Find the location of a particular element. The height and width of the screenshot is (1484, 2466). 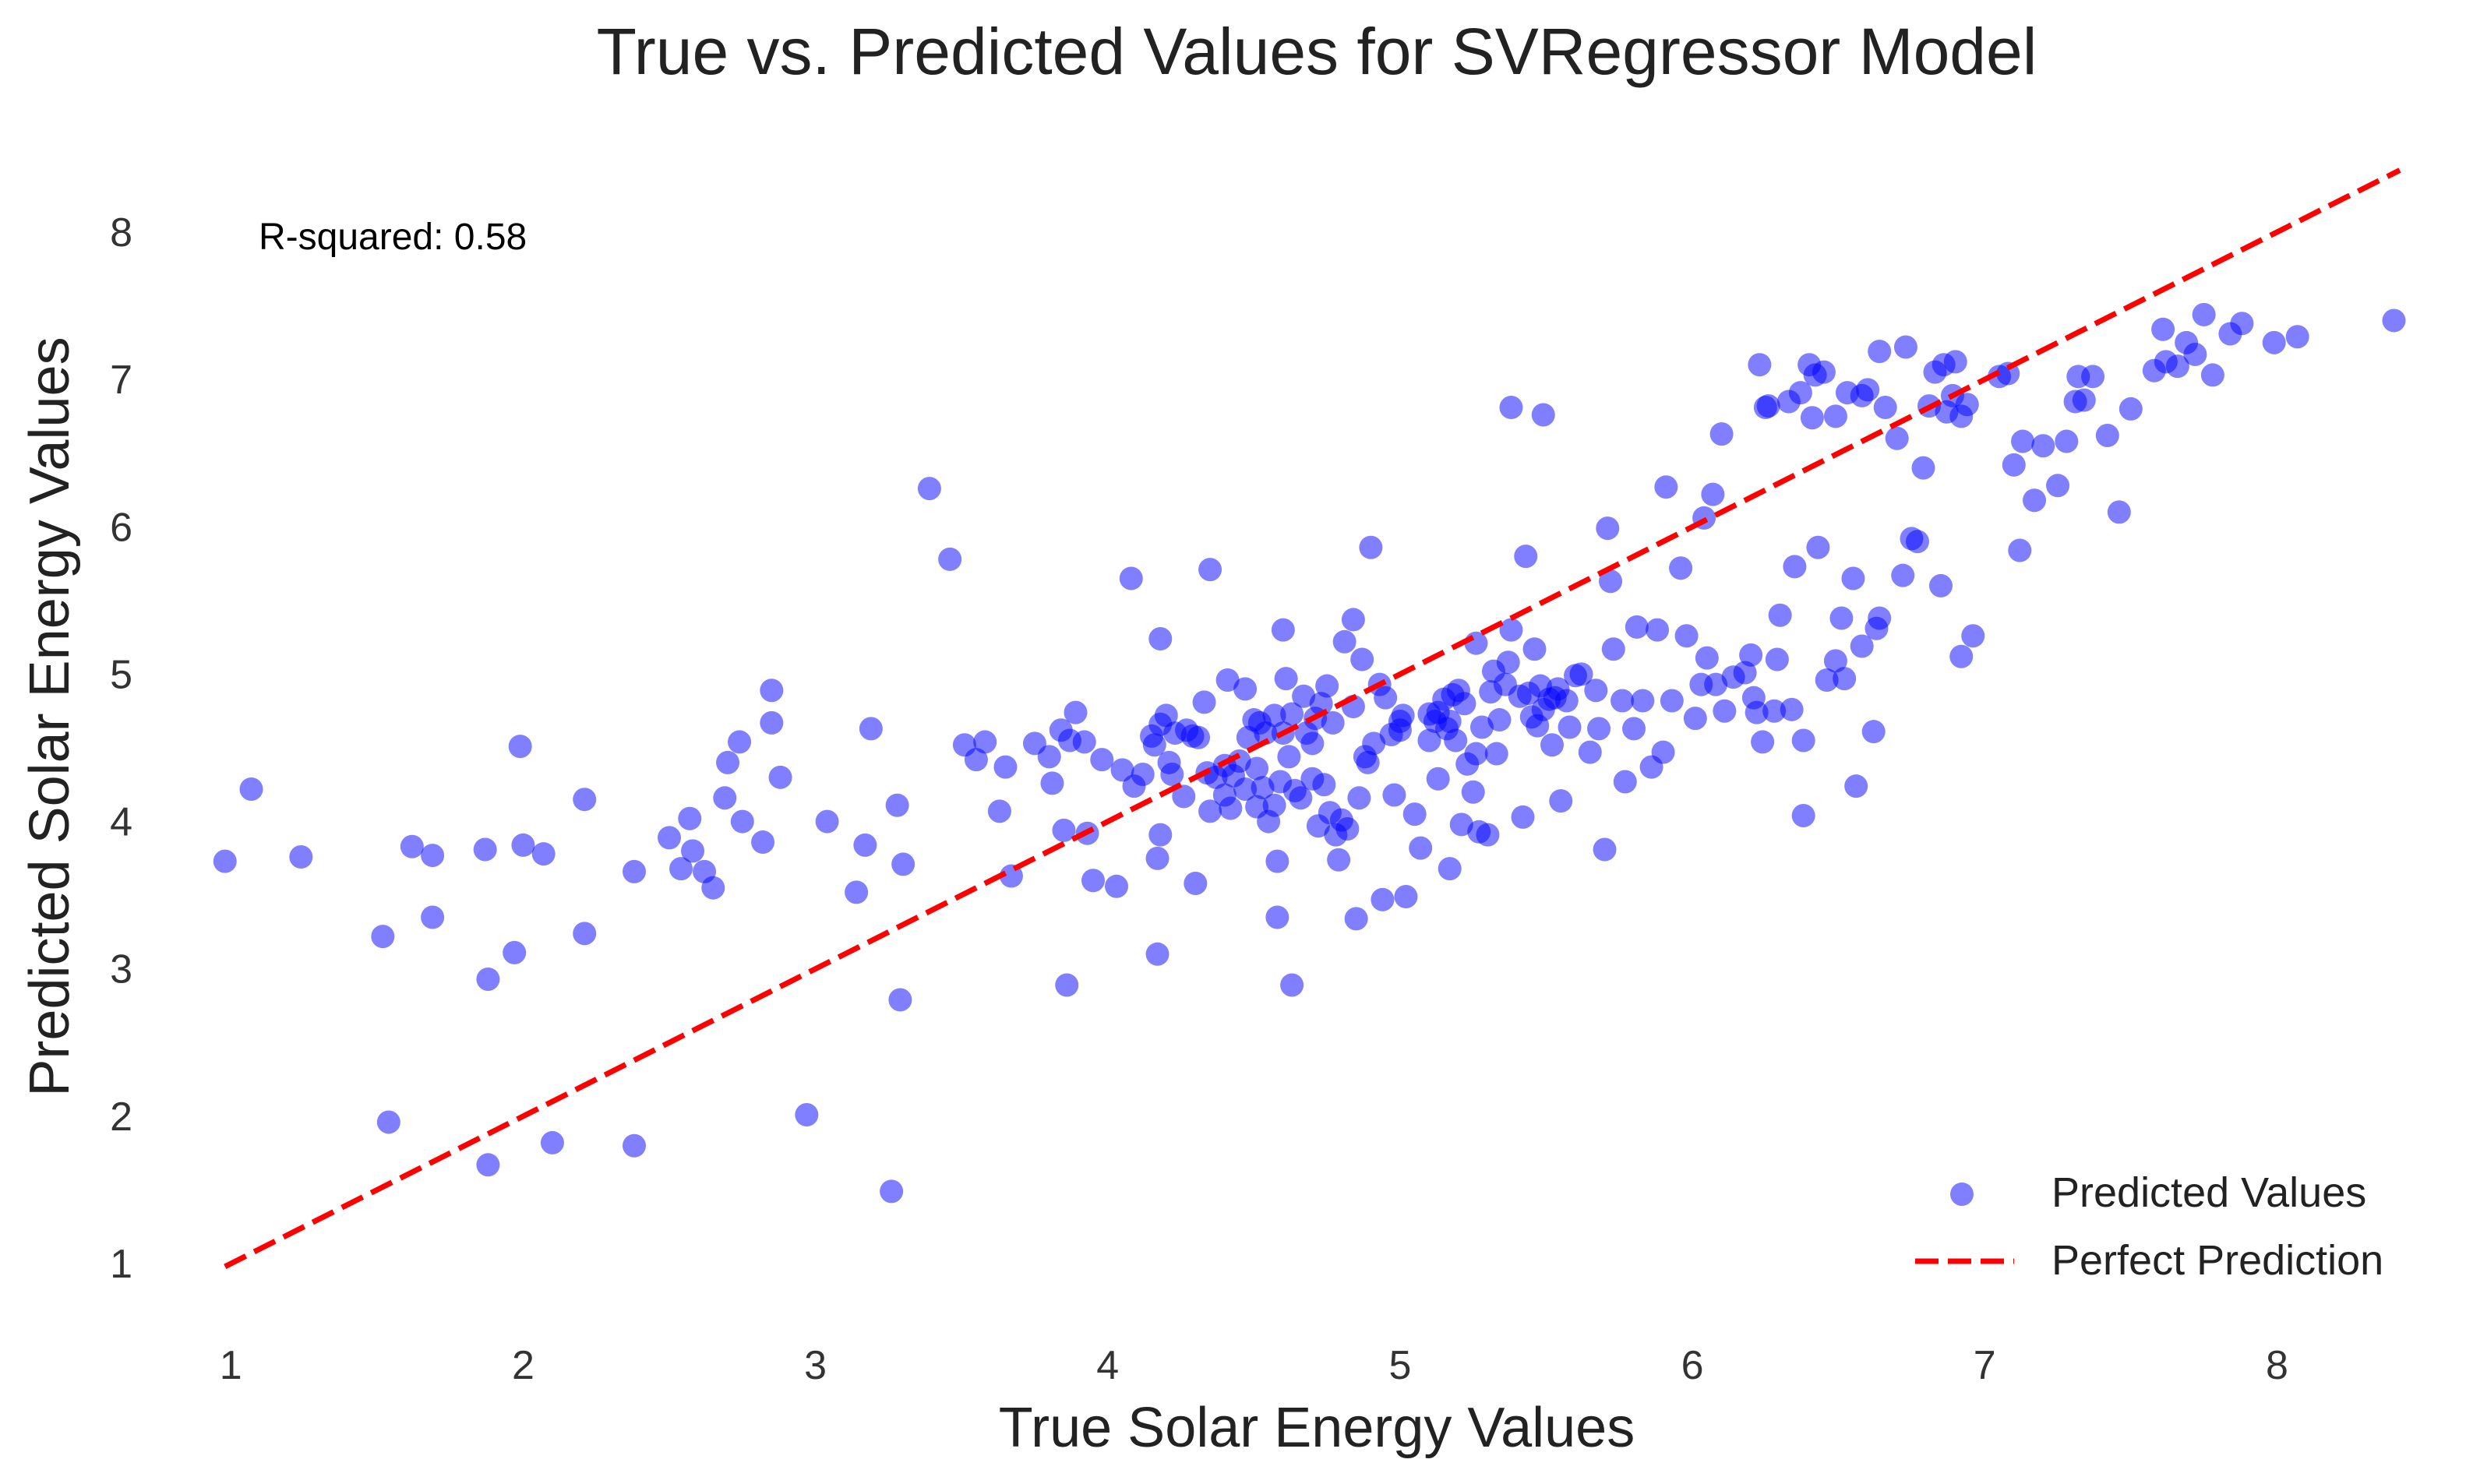

x-axis-label: True Solar Energy Values is located at coordinates (1317, 1428).